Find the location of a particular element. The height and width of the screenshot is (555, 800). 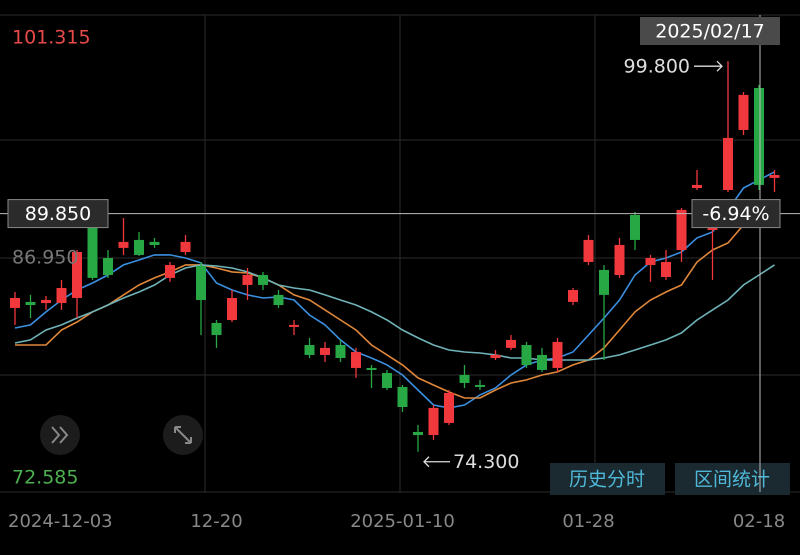

x-tick-label: 2024-12-03 is located at coordinates (60, 521).